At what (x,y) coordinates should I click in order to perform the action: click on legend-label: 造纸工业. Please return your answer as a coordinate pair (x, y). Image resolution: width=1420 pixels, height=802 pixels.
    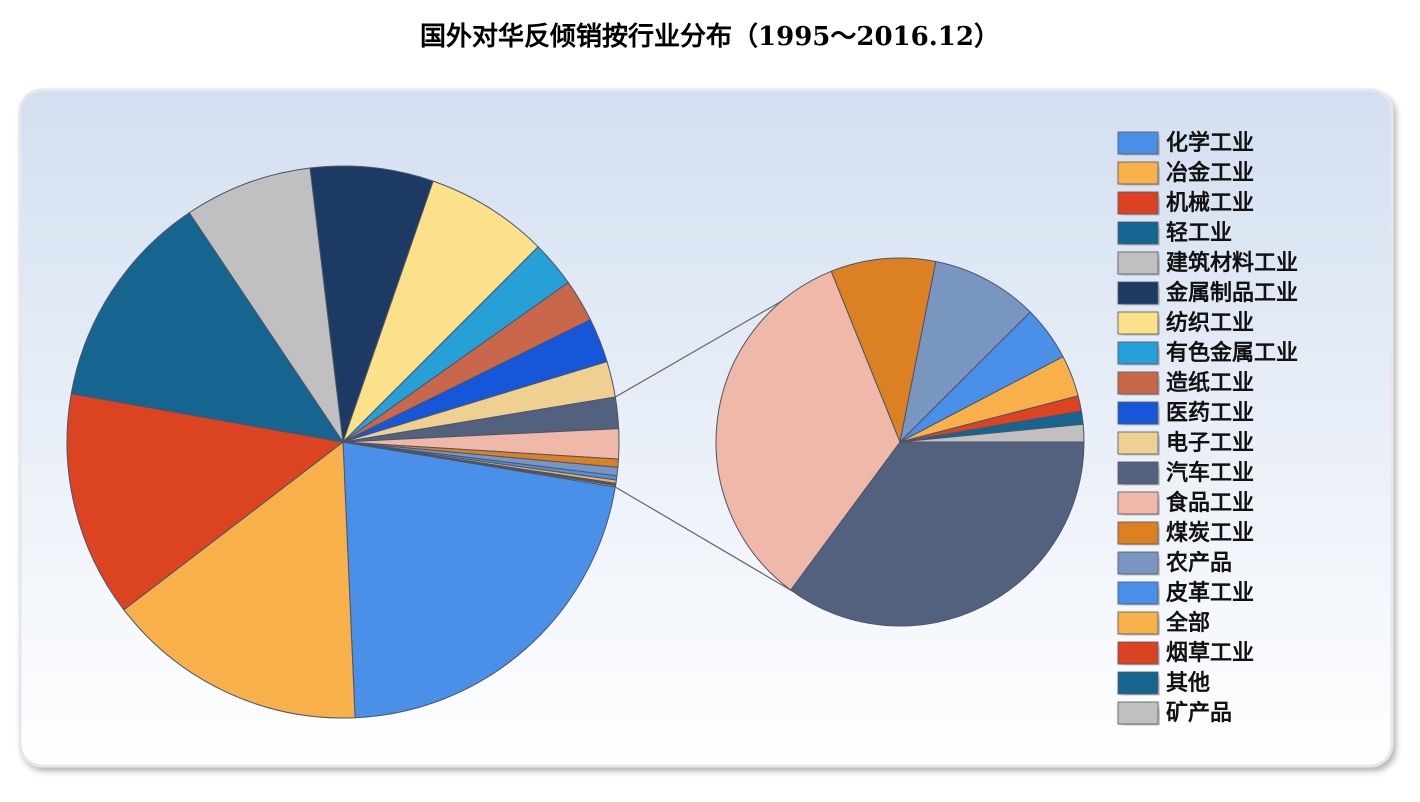
    Looking at the image, I should click on (1210, 383).